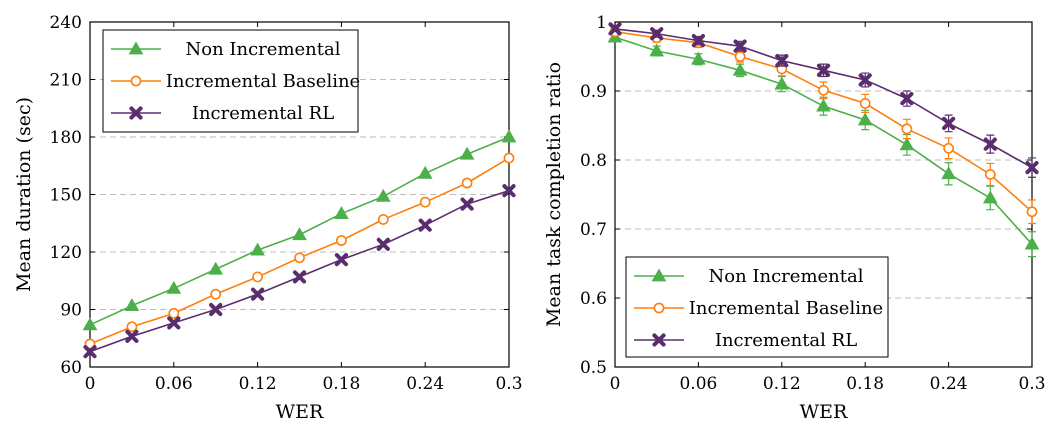 The image size is (1051, 428). What do you see at coordinates (749, 276) in the screenshot?
I see `legend-entry: Non Incremental` at bounding box center [749, 276].